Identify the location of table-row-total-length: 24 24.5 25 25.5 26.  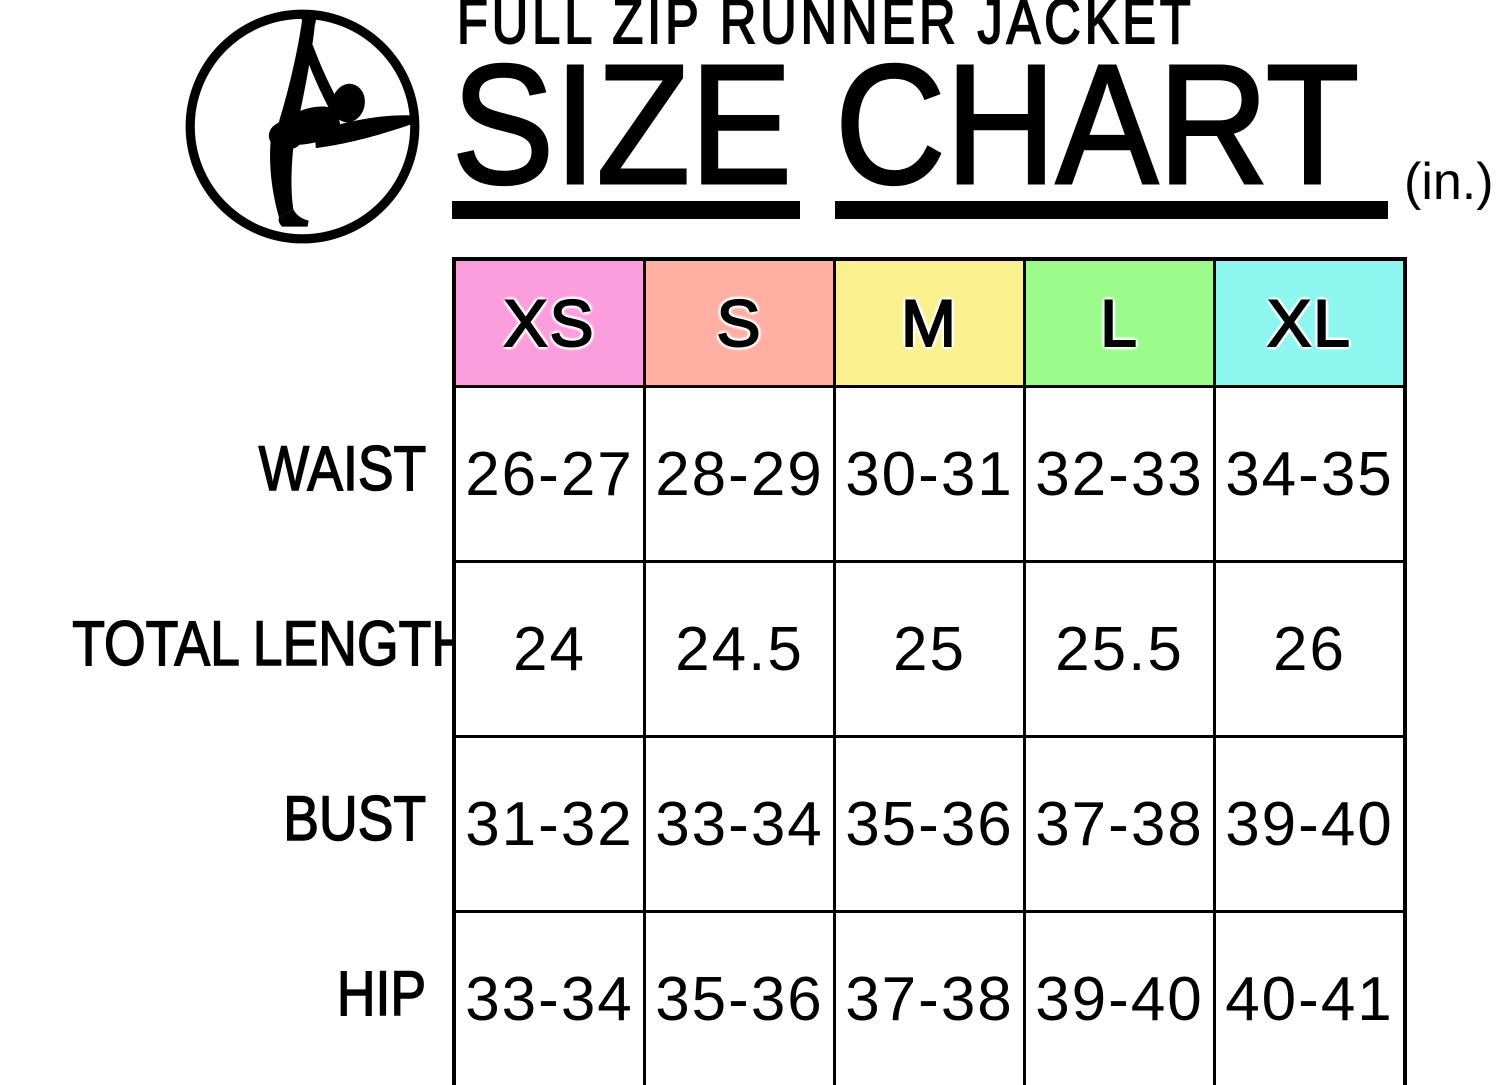
(929, 649).